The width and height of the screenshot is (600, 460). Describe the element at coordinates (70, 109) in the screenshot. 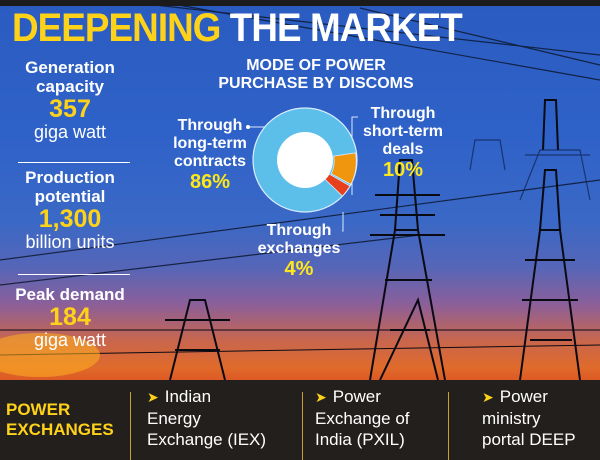

I see `stat-value: 357` at that location.